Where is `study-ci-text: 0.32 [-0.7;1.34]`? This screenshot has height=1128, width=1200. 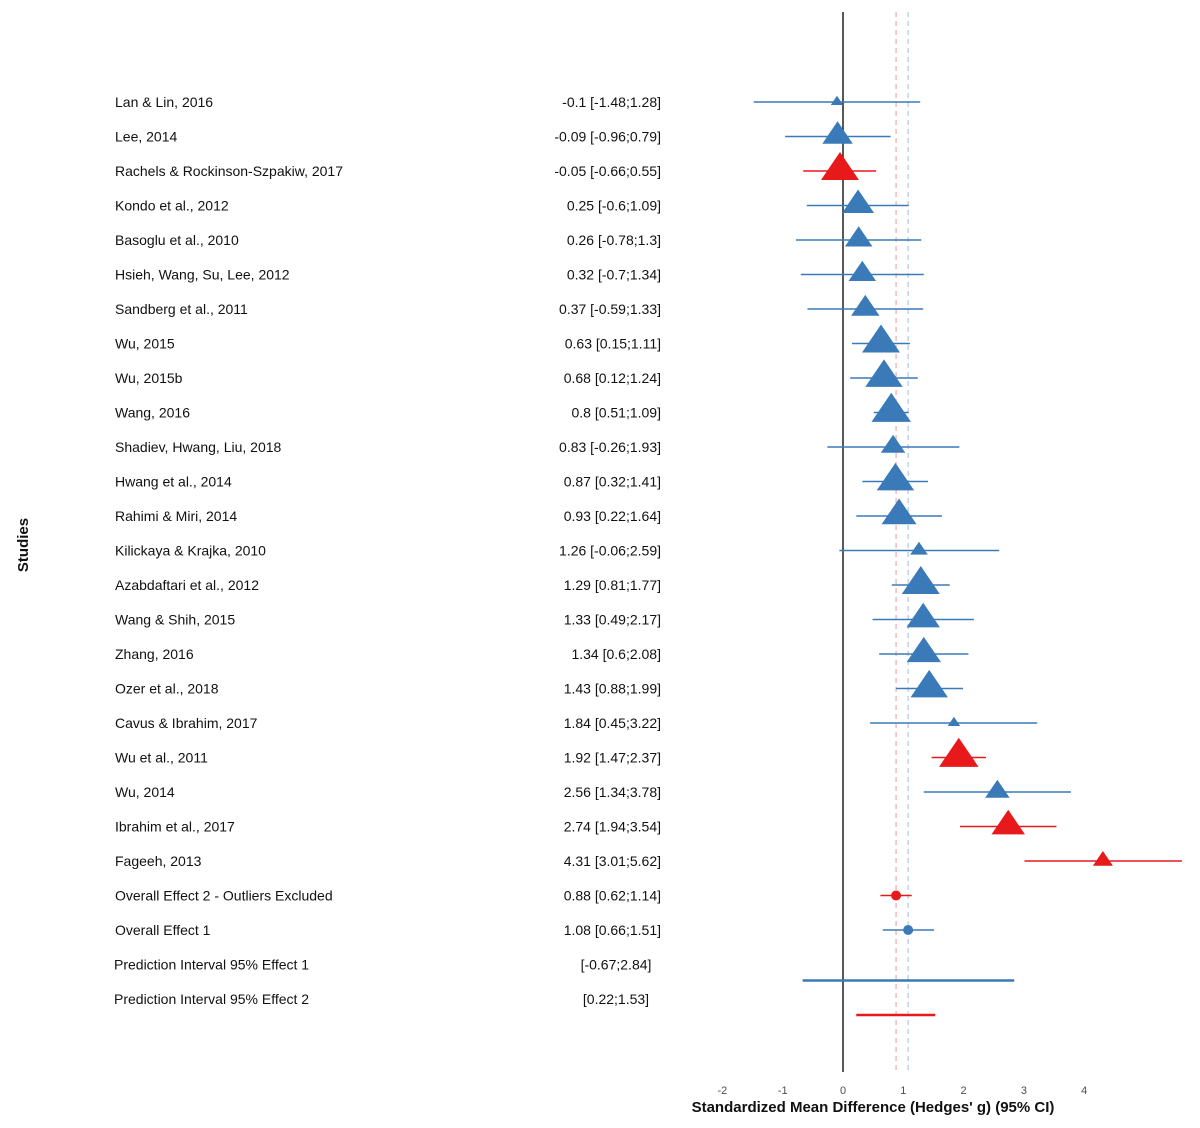
study-ci-text: 0.32 [-0.7;1.34] is located at coordinates (614, 275).